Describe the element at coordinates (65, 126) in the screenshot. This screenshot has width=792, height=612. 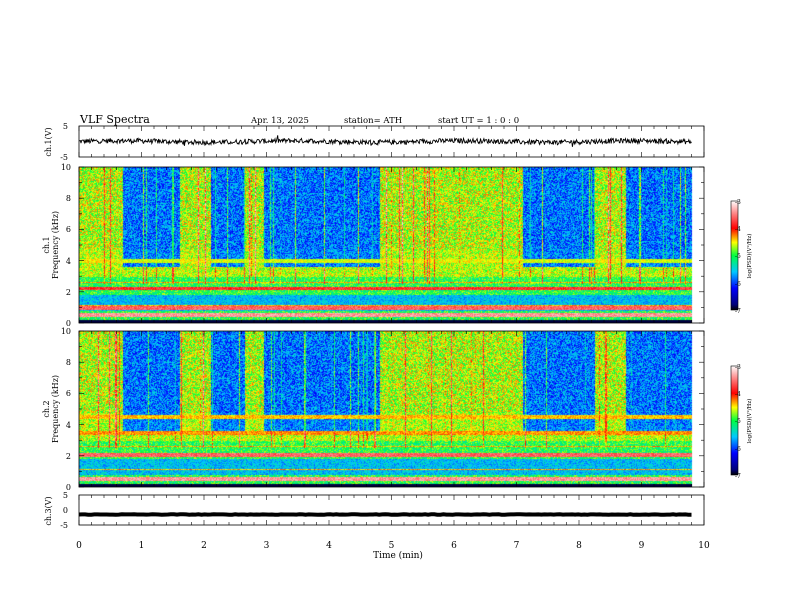
I see `ch1-ytick-top: 5` at that location.